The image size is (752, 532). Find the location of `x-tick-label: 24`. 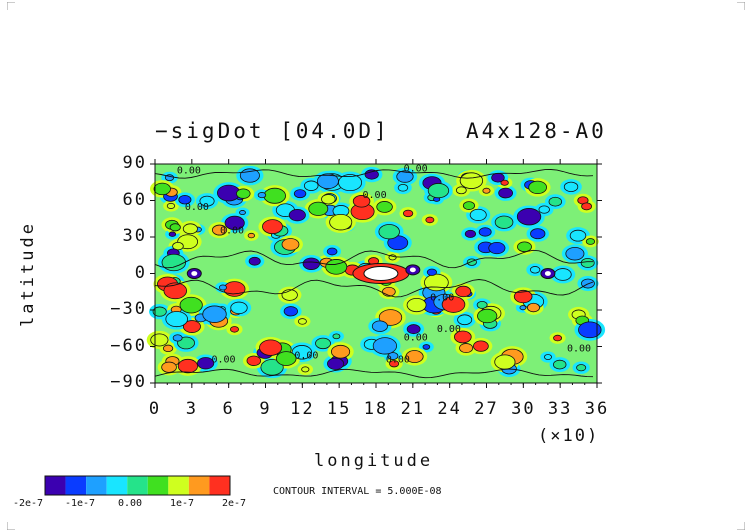

x-tick-label: 24 is located at coordinates (449, 409).